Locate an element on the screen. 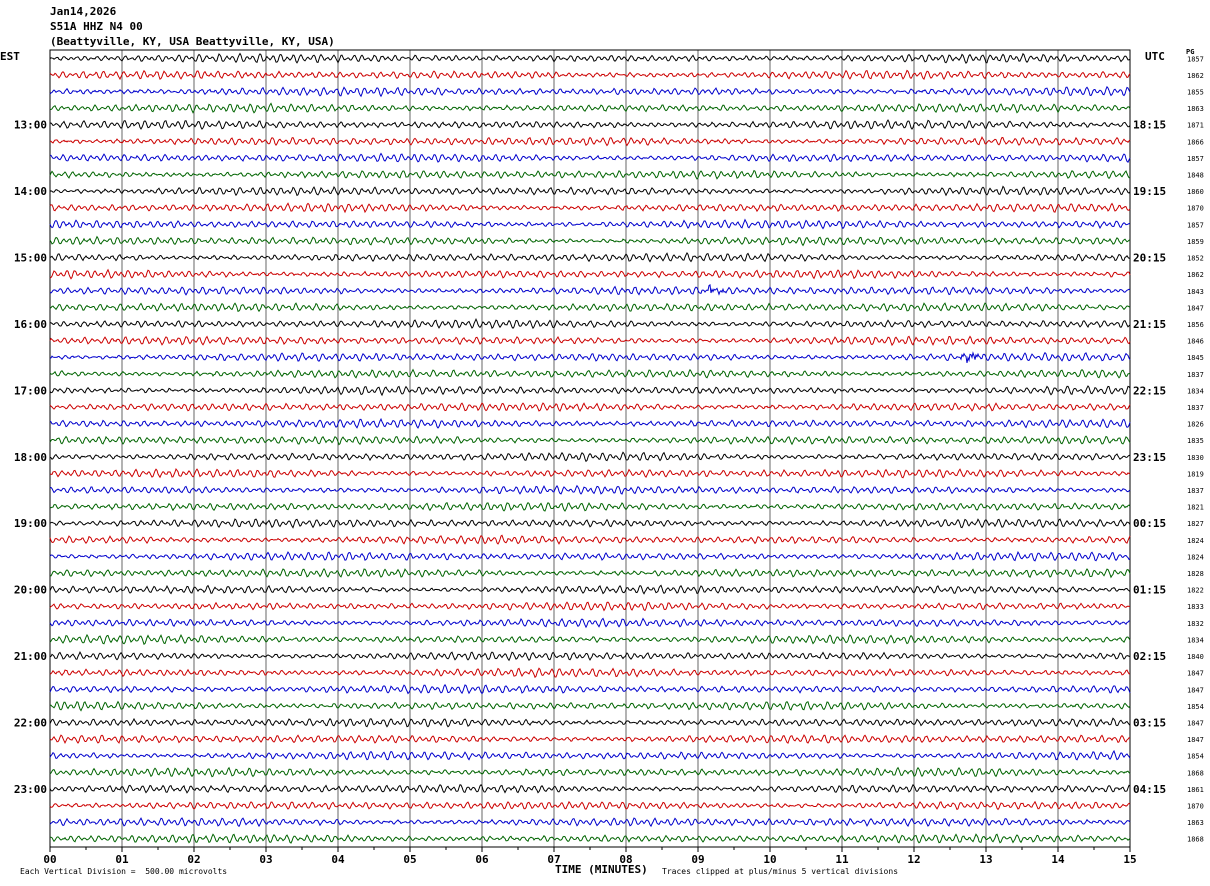 The image size is (1210, 886). row-value-label: 1852 is located at coordinates (1195, 259).